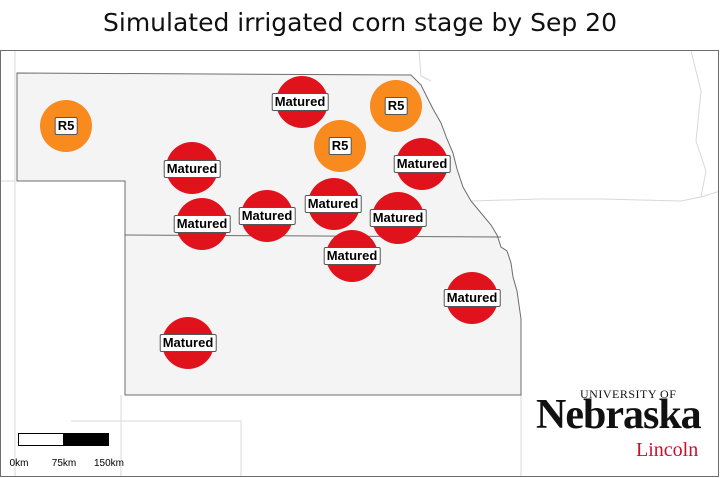 Image resolution: width=720 pixels, height=478 pixels. What do you see at coordinates (156, 448) in the screenshot?
I see `border-ok` at bounding box center [156, 448].